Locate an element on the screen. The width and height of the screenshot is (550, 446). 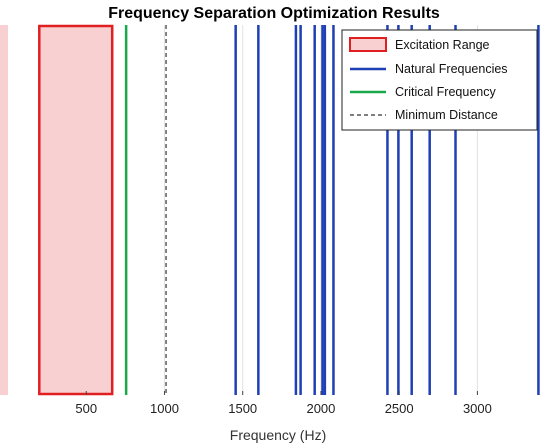
x-axis-label: Frequency (Hz) is located at coordinates (278, 435).